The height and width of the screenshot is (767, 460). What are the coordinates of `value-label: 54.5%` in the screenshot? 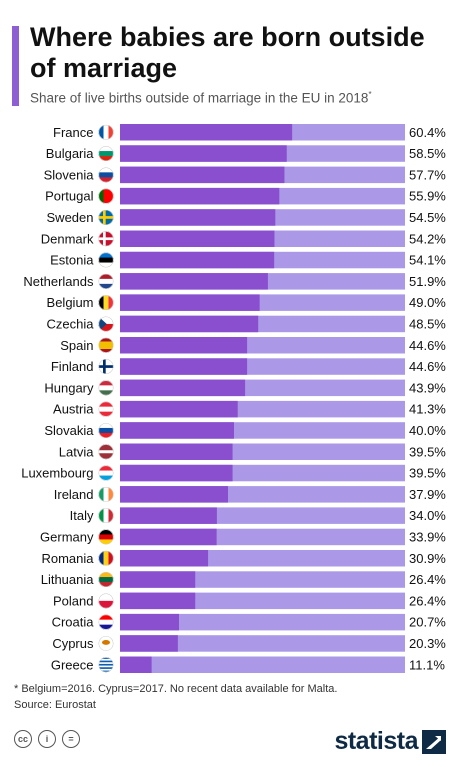 It's located at (427, 217).